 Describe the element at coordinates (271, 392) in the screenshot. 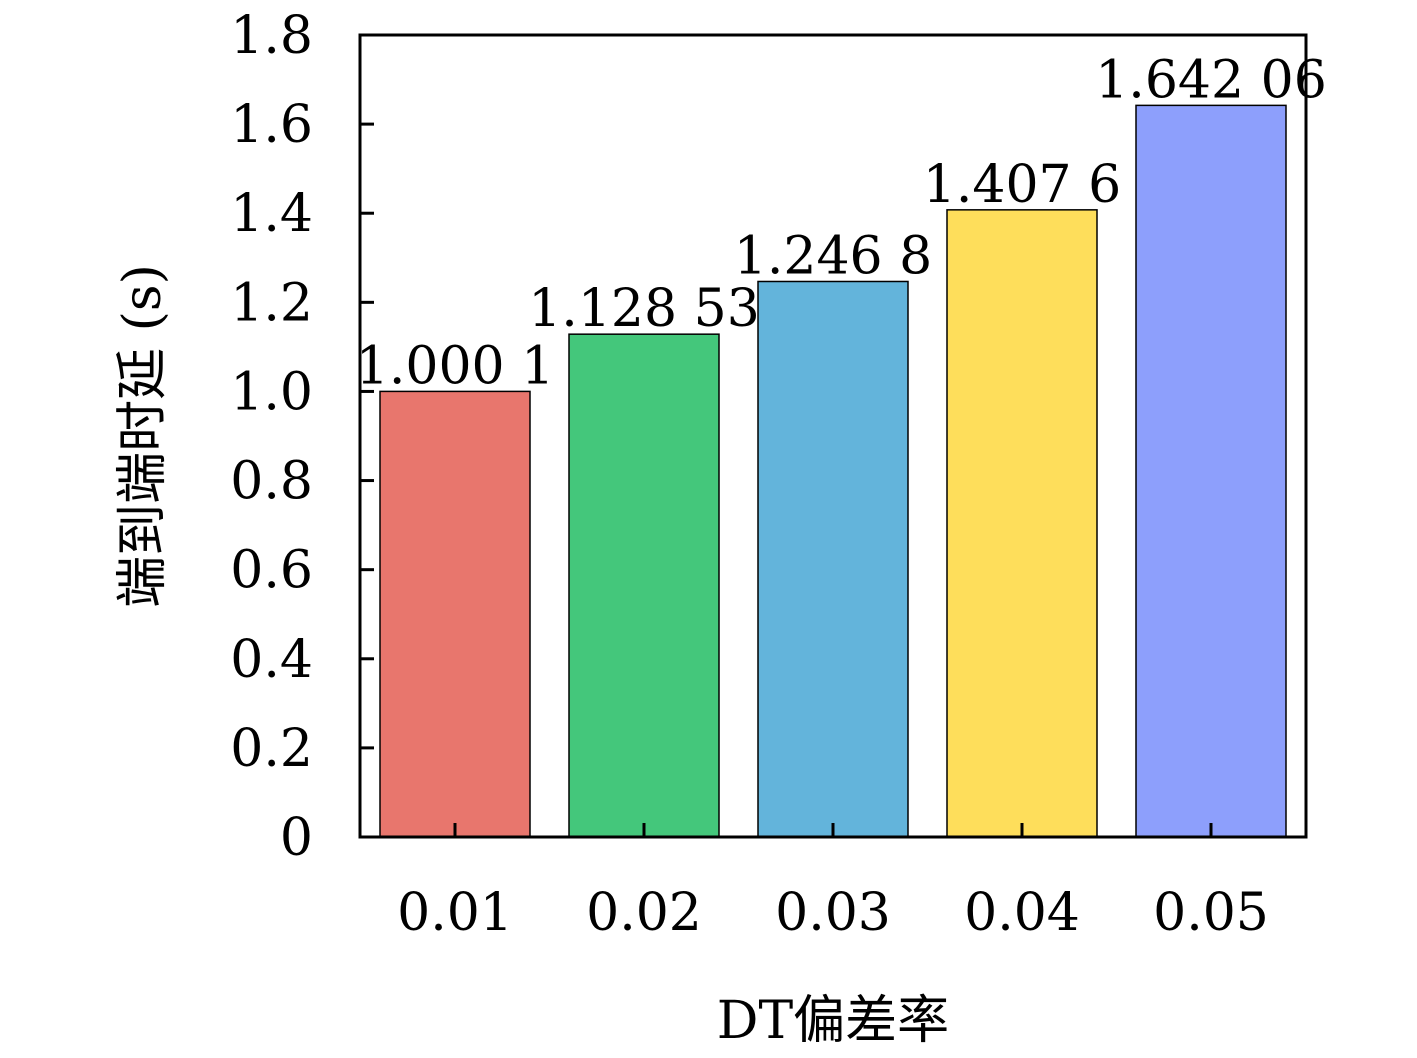

I see `y-tick-label: 1.0` at that location.